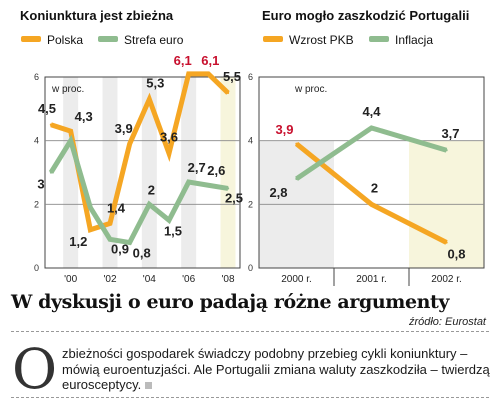  Describe the element at coordinates (173, 230) in the screenshot. I see `chart1-data-label: 1,5` at that location.